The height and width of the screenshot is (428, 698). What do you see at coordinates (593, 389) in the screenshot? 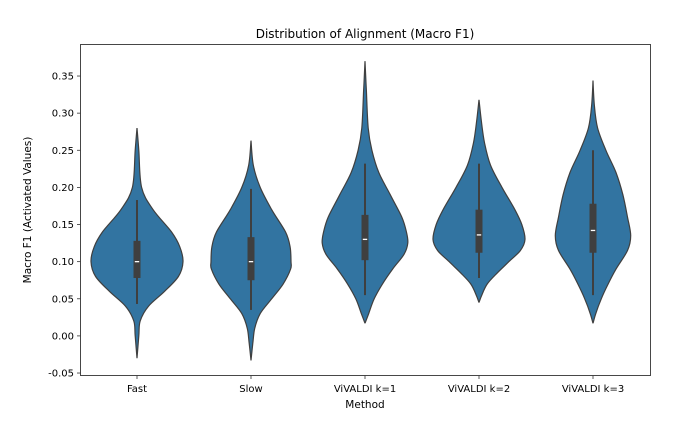
I see `x-tick-label: ViVALDI k=3` at bounding box center [593, 389].